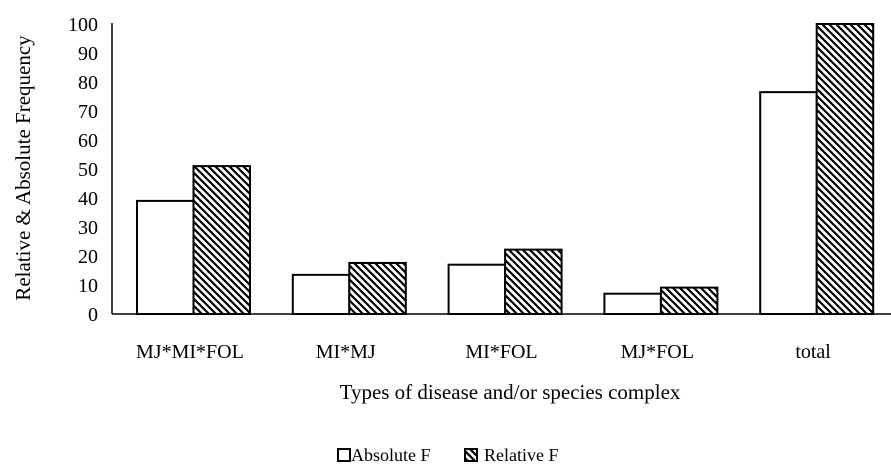 This screenshot has height=470, width=891. I want to click on x-axis-title: Types of disease and/or species complex, so click(510, 392).